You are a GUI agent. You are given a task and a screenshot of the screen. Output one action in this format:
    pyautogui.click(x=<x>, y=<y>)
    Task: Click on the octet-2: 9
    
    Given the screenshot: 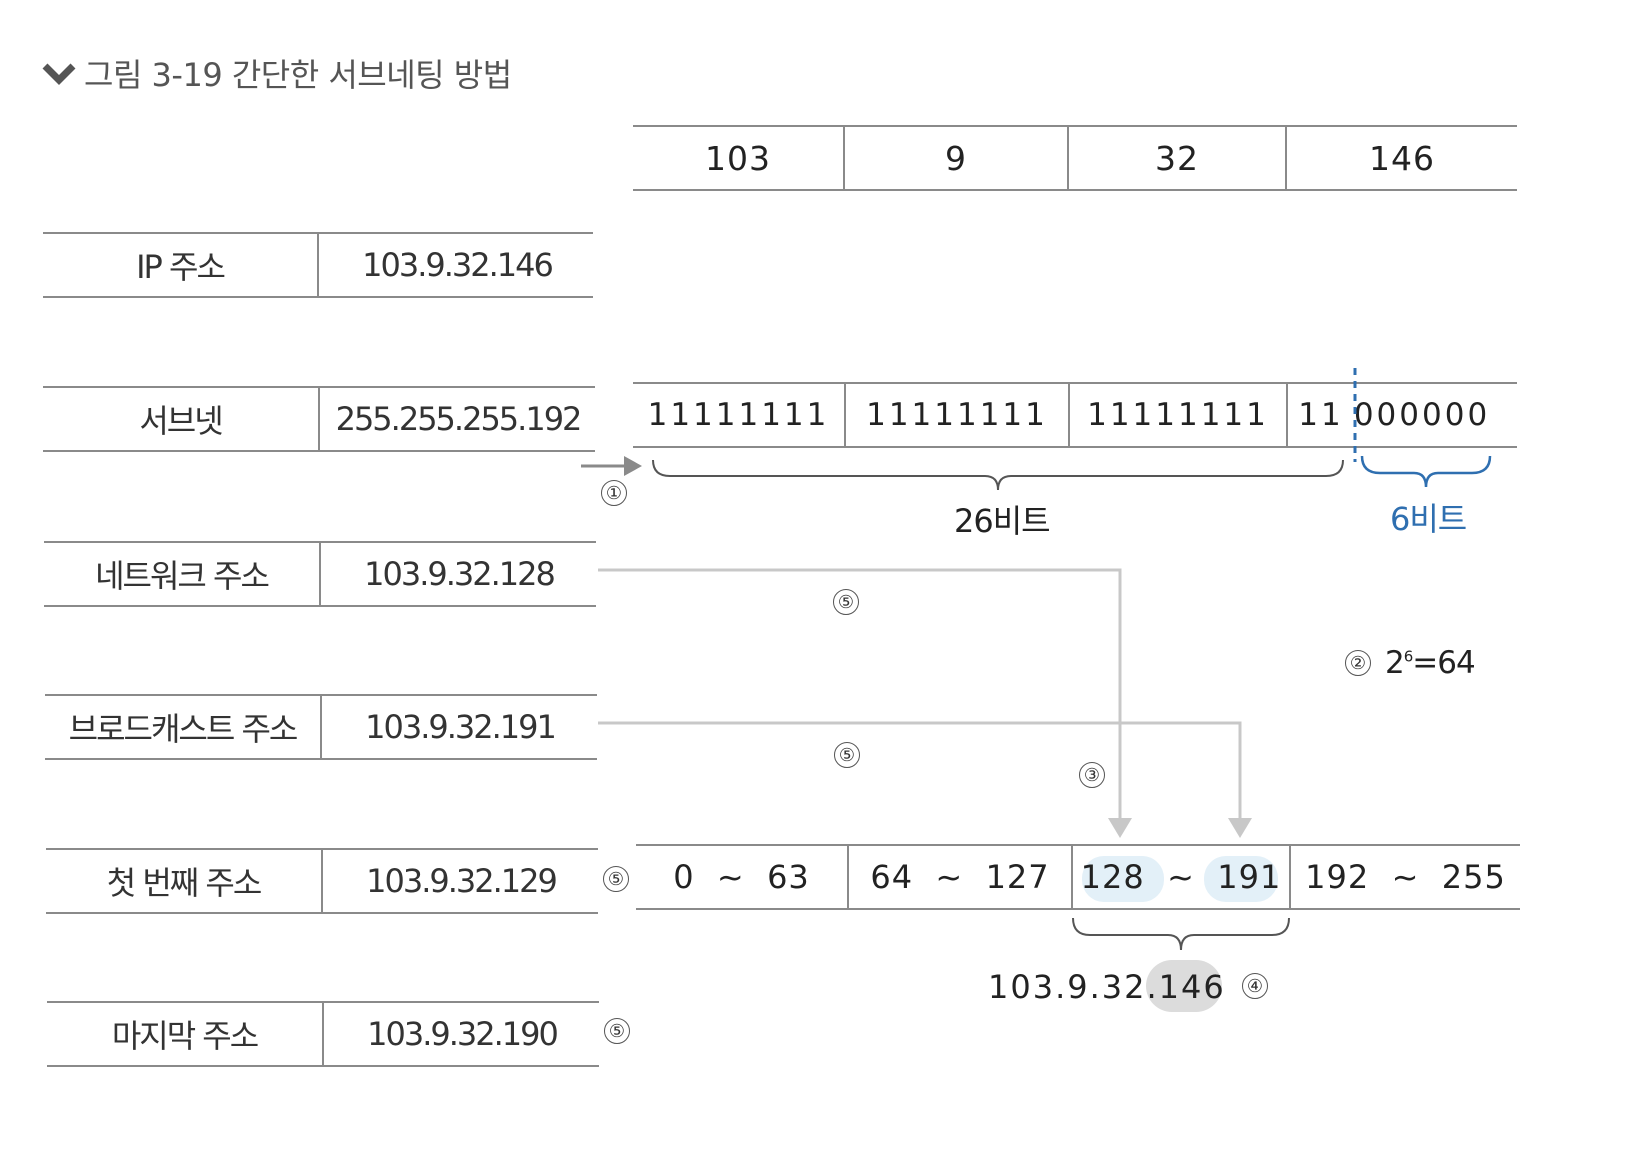 What is the action you would take?
    pyautogui.click(x=956, y=158)
    